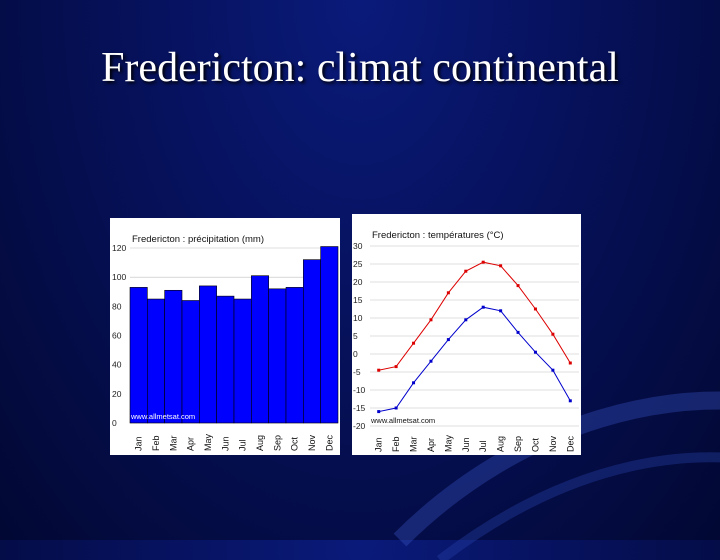  I want to click on y-tick-label: 30, so click(358, 246).